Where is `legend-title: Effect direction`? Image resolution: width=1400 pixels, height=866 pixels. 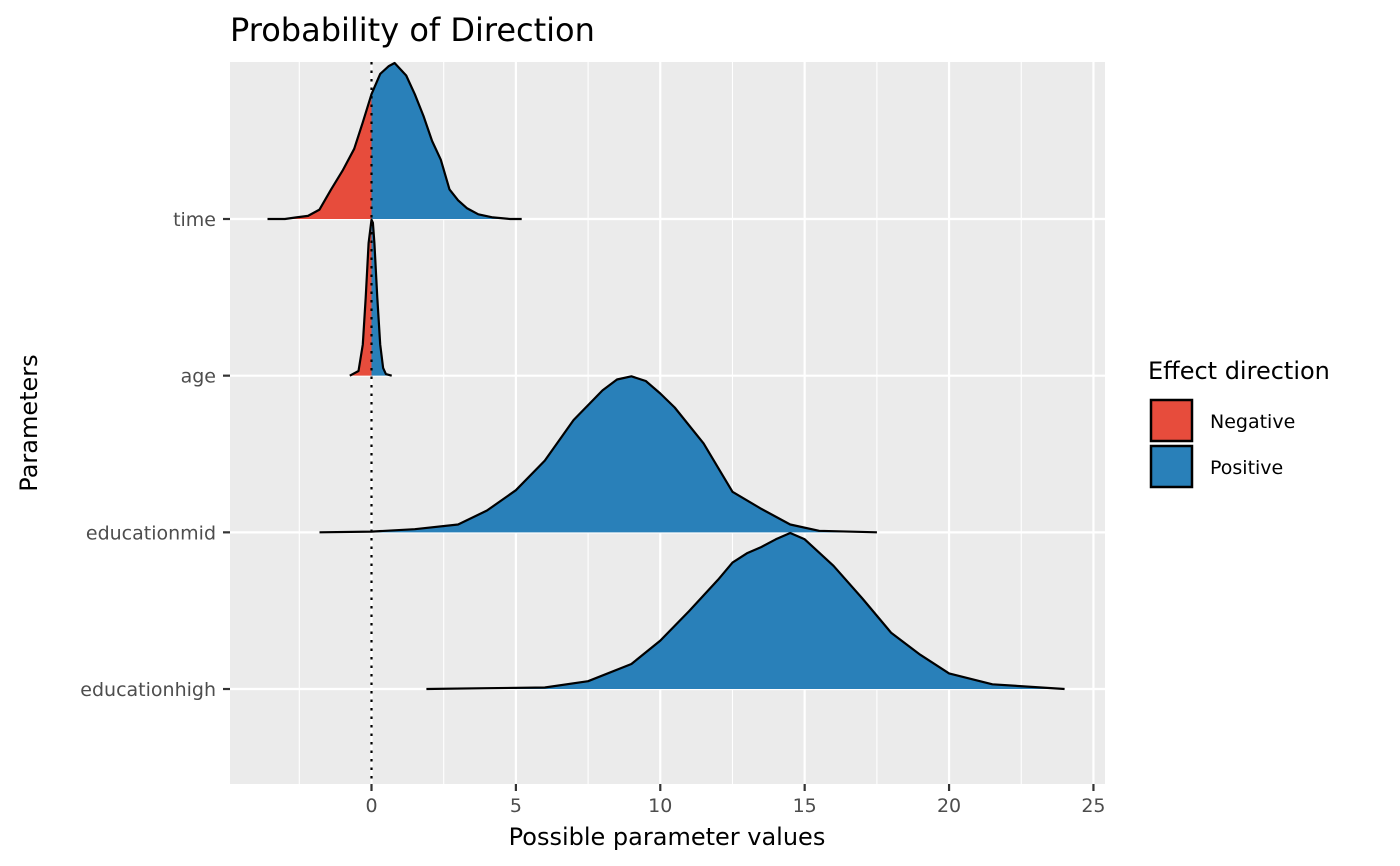 legend-title: Effect direction is located at coordinates (1239, 371).